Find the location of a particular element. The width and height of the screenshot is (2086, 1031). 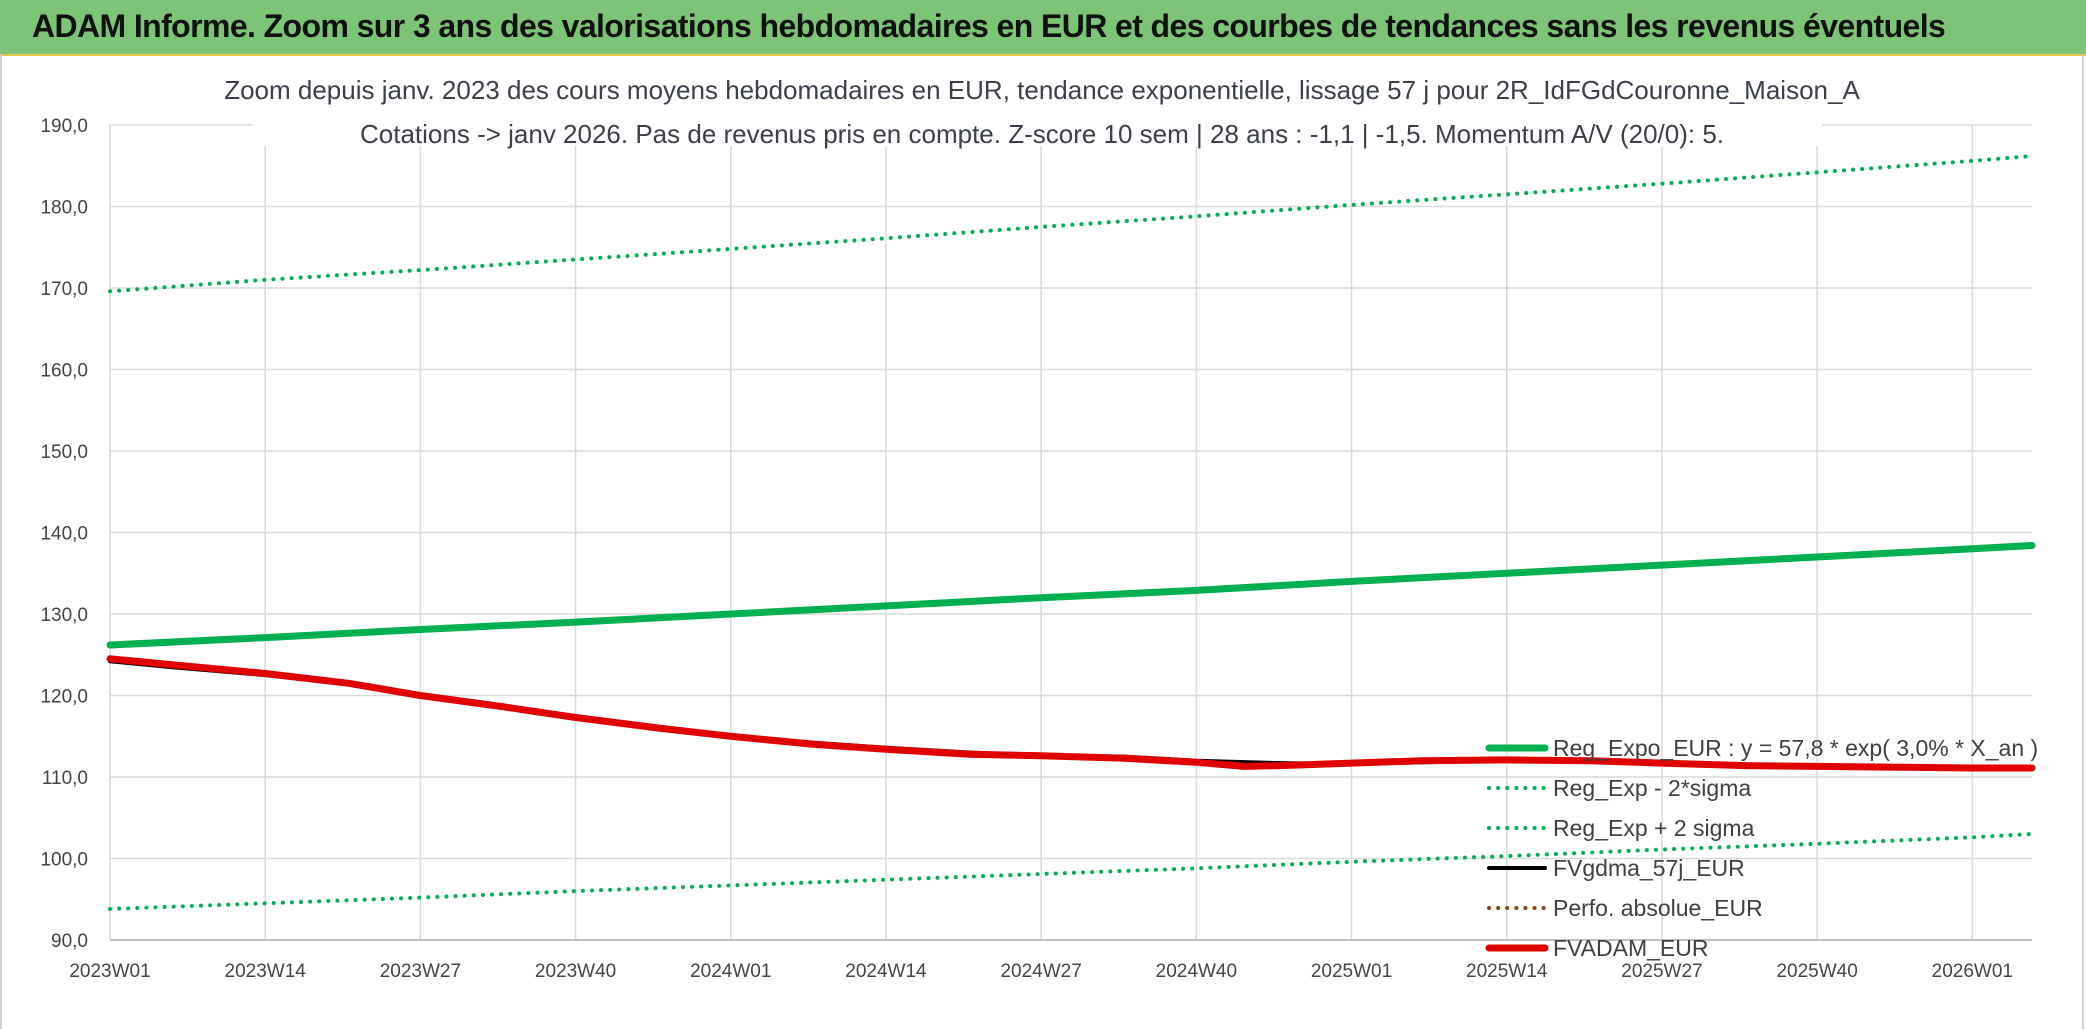

y-tick-label: 110,0 is located at coordinates (65, 778).